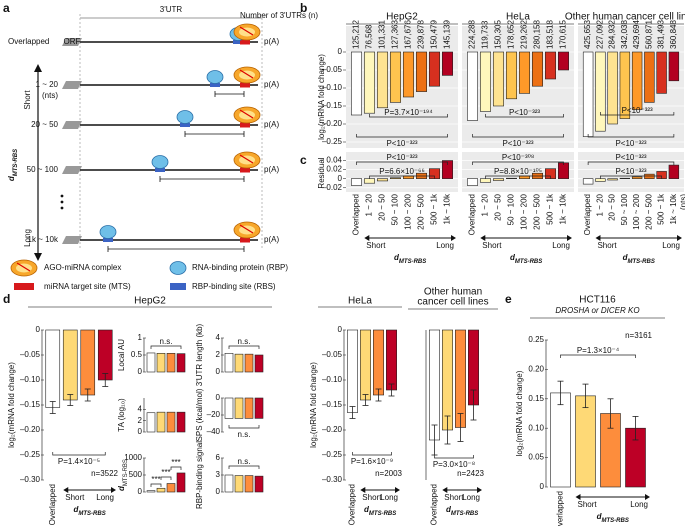 This screenshot has width=685, height=526. I want to click on annotation: P=1.6×10⁻⁹, so click(372, 461).